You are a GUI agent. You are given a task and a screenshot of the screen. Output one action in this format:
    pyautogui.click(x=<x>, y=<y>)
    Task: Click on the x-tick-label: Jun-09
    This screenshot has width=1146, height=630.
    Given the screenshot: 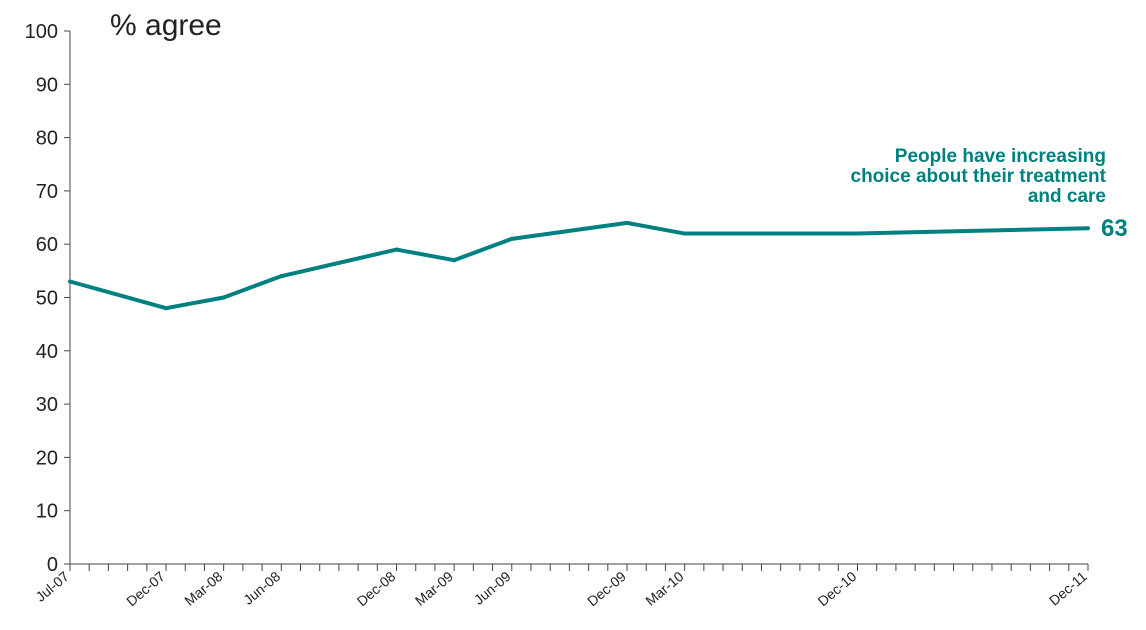 What is the action you would take?
    pyautogui.click(x=492, y=588)
    